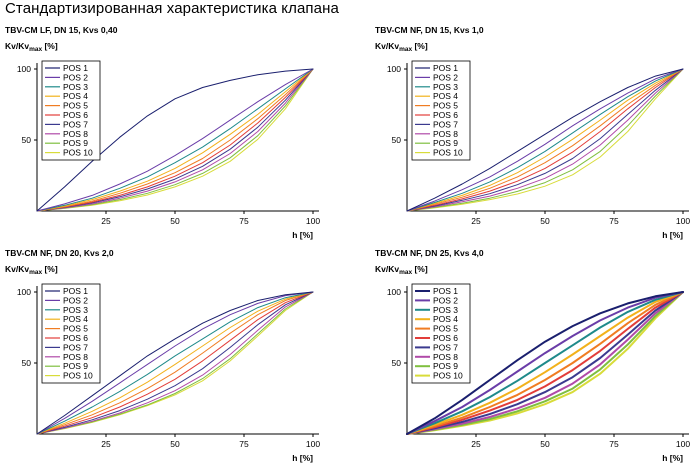 This screenshot has height=468, width=695. I want to click on chart-title: TBV-CM NF, DN 20, Kvs 2,0, so click(59, 253).